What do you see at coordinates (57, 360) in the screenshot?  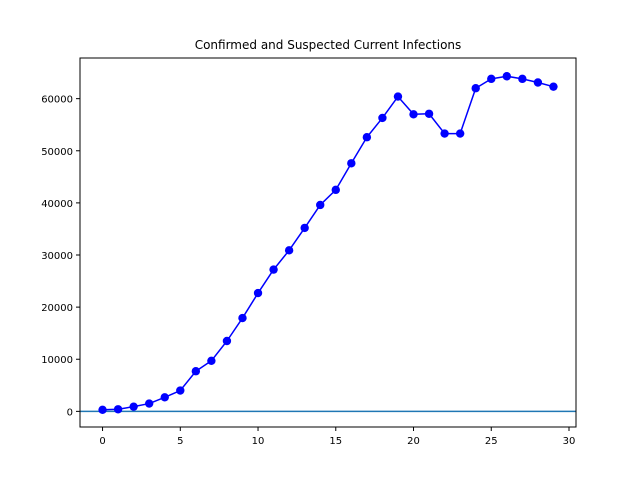 I see `y-tick-label: 10000` at bounding box center [57, 360].